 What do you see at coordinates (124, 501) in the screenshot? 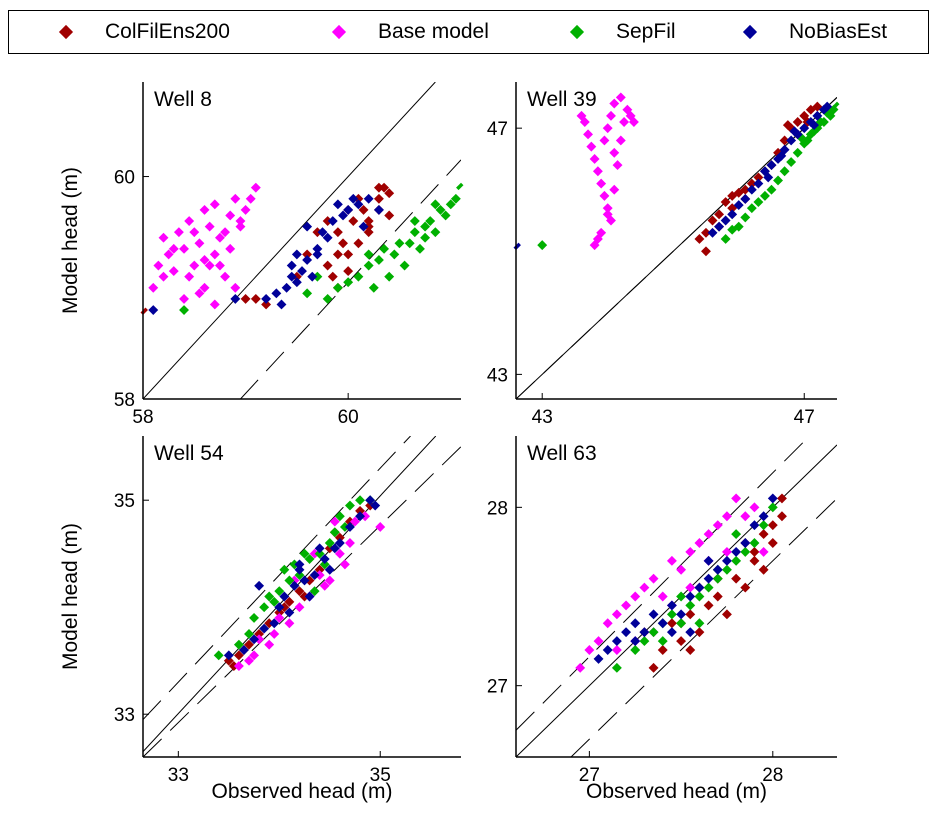
I see `y-tick-label: 35` at bounding box center [124, 501].